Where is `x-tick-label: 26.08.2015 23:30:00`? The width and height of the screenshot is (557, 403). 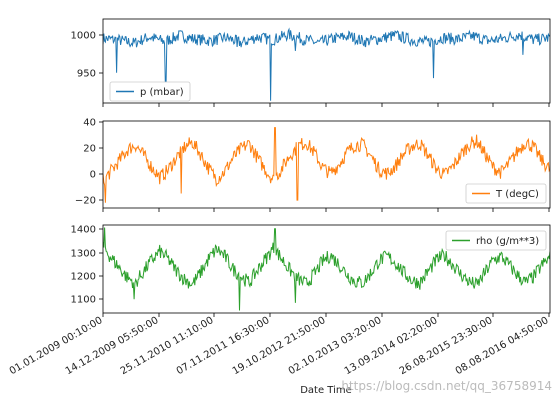 x-tick-label: 26.08.2015 23:30:00 is located at coordinates (446, 346).